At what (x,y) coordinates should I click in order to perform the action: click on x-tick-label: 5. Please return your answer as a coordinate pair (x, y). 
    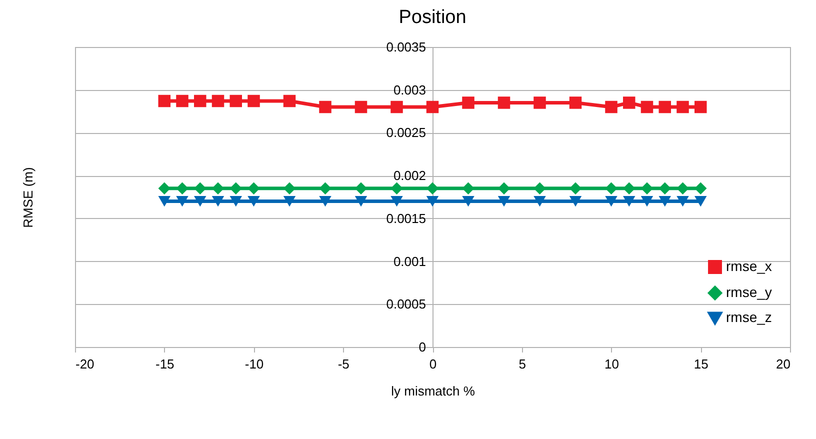
    Looking at the image, I should click on (522, 364).